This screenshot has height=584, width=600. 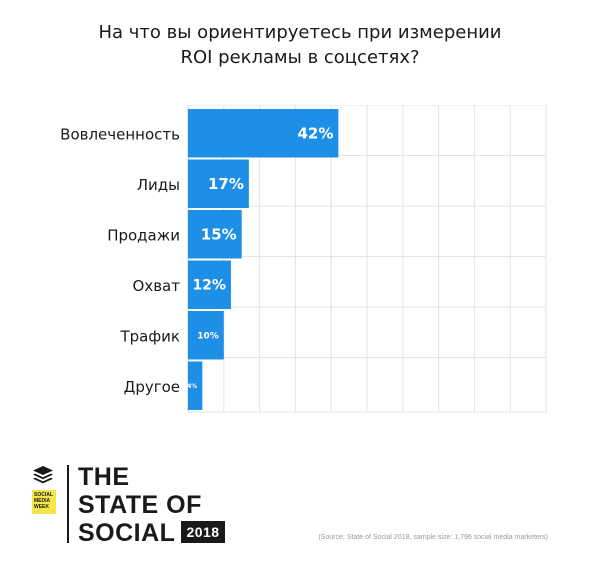 What do you see at coordinates (140, 505) in the screenshot?
I see `brand-line-2: STATE OF` at bounding box center [140, 505].